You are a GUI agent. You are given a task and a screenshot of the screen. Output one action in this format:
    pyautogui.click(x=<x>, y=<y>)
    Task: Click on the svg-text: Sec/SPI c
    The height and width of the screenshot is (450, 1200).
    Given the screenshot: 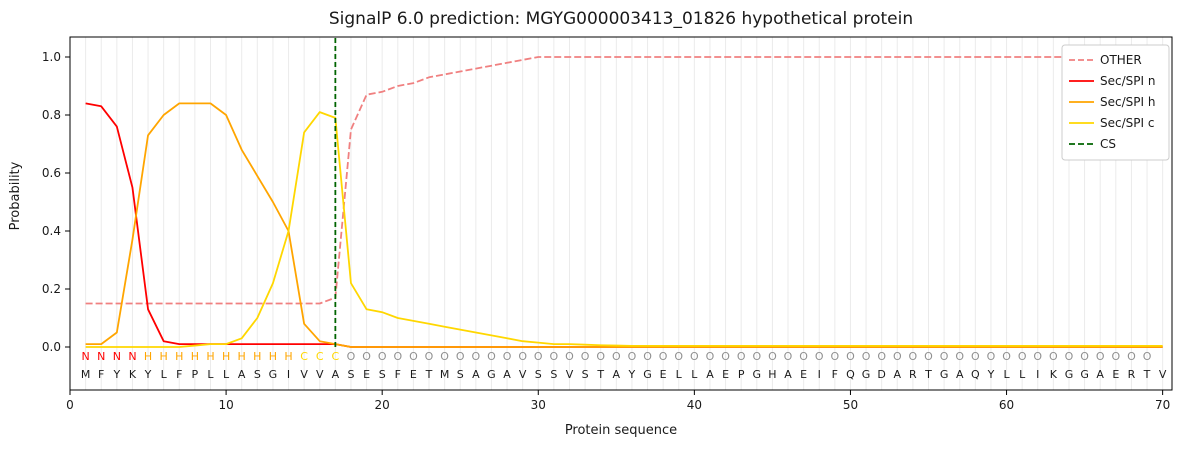 What is the action you would take?
    pyautogui.click(x=1127, y=123)
    